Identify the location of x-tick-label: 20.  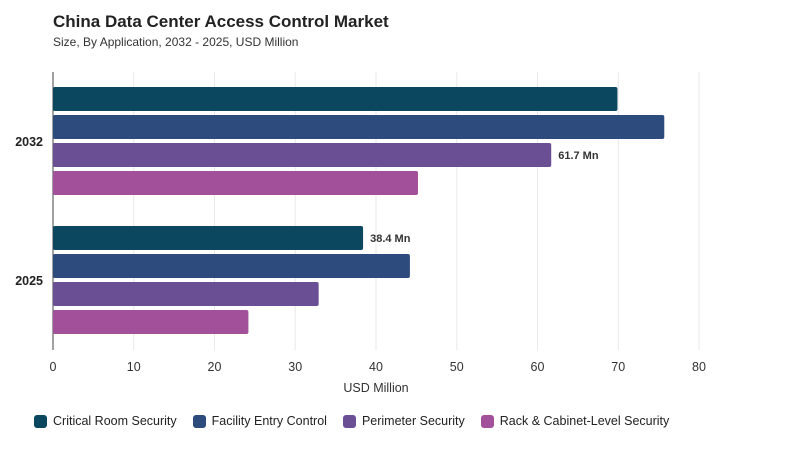
(215, 367).